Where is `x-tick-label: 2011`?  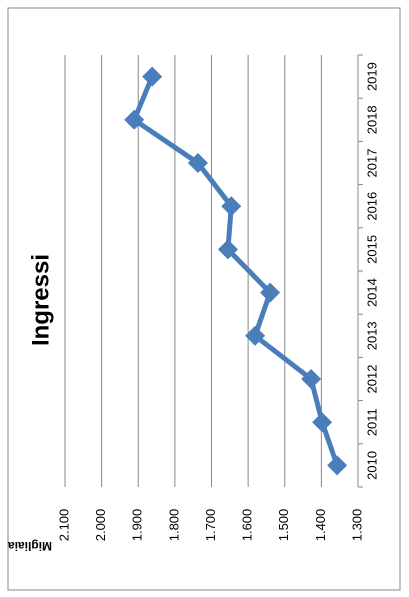 x-tick-label: 2011 is located at coordinates (371, 422).